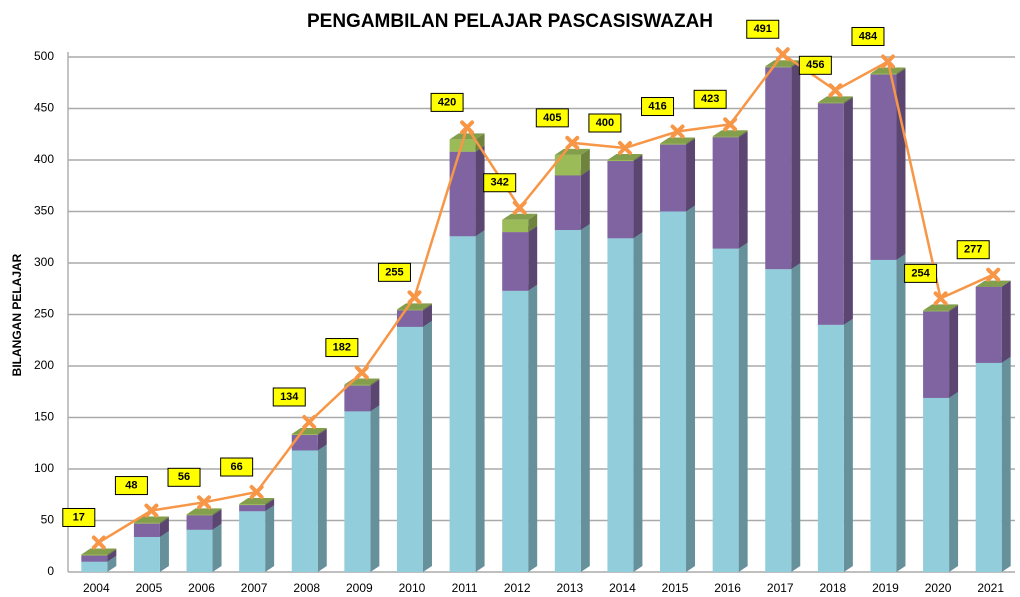 The image size is (1020, 597). I want to click on data-label: 484, so click(868, 36).